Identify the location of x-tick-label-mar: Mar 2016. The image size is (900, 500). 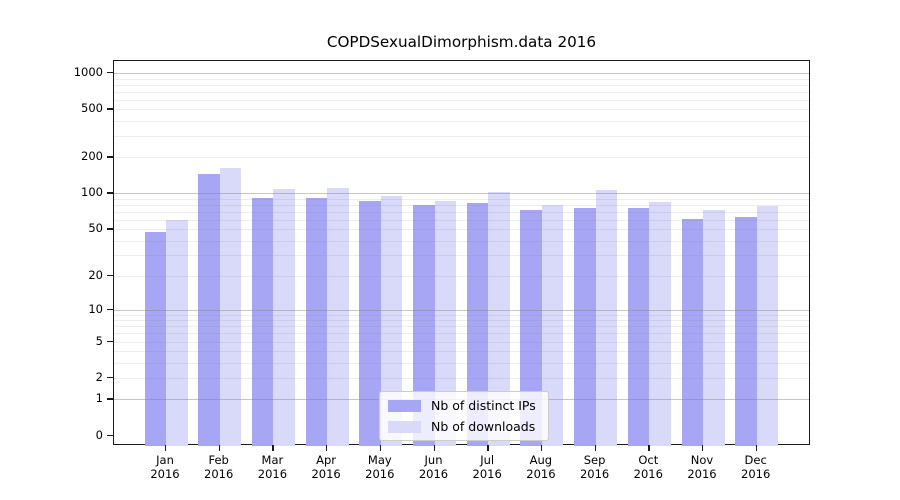
(272, 467).